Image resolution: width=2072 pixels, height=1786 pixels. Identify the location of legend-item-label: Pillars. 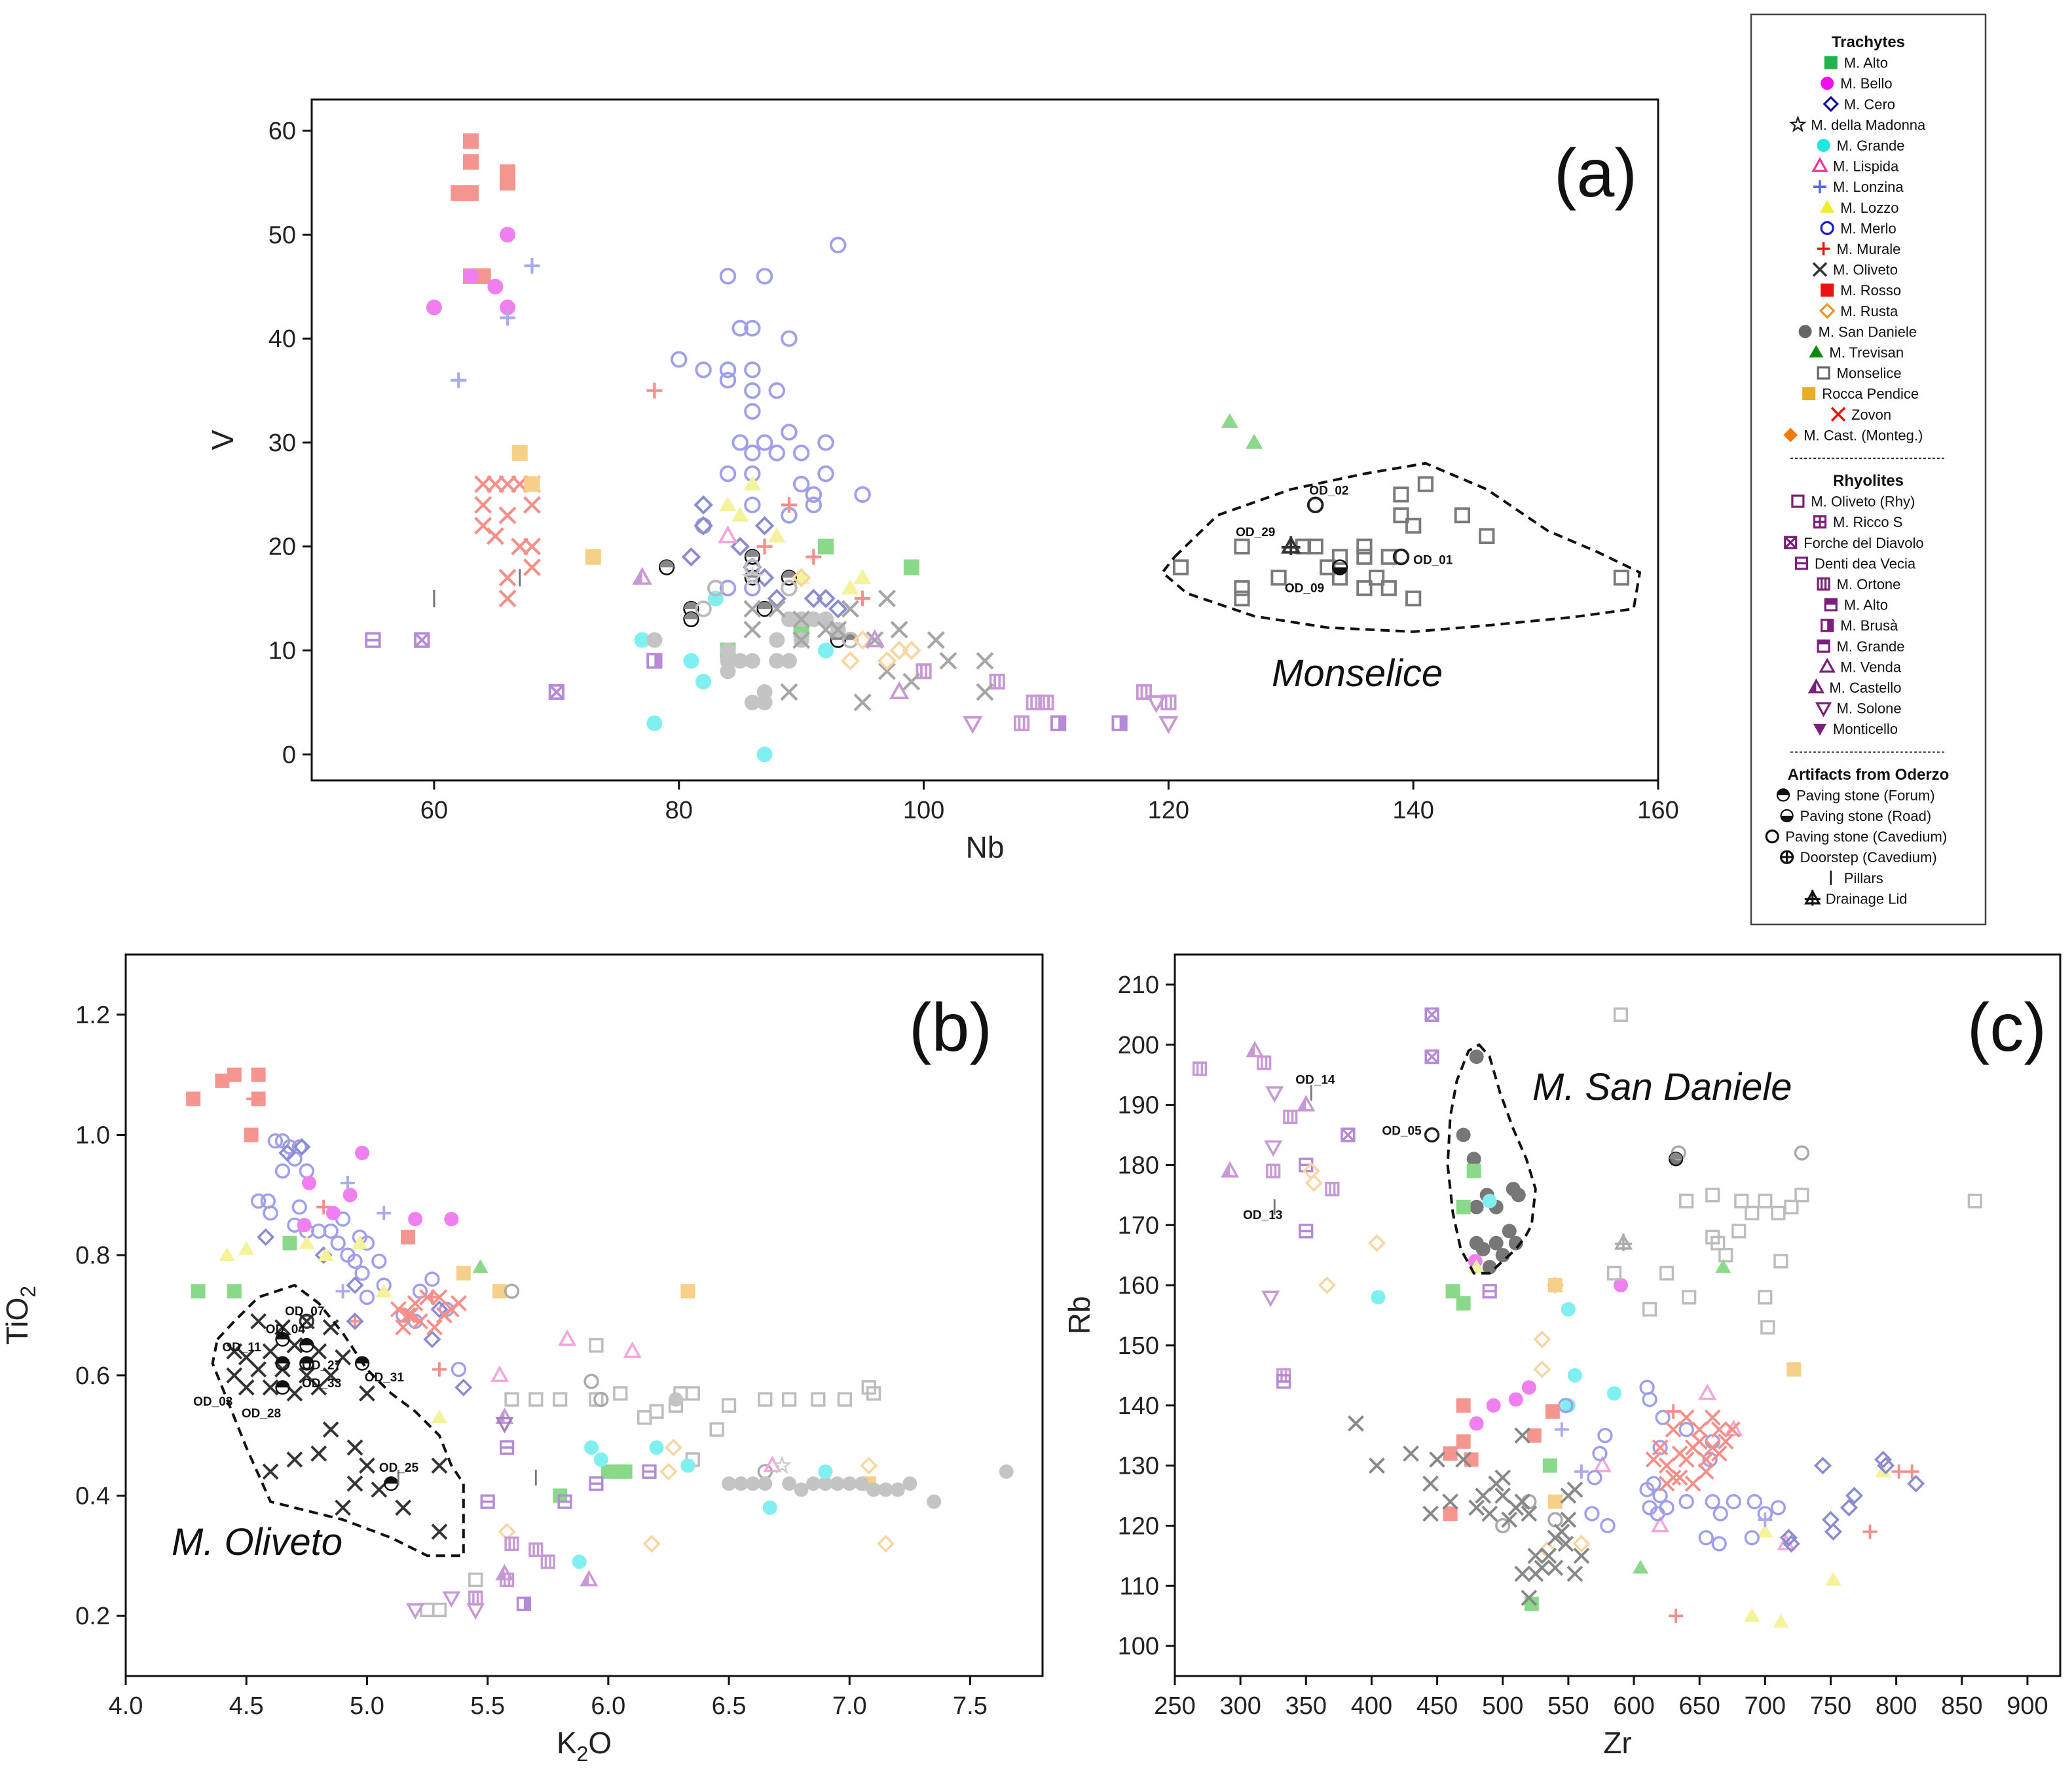
(1863, 878).